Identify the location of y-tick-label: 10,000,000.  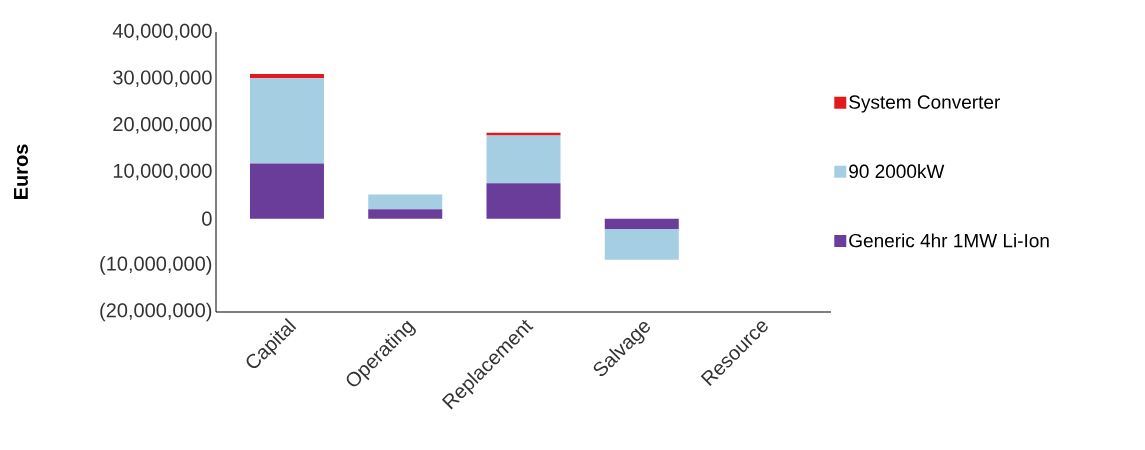
(162, 172).